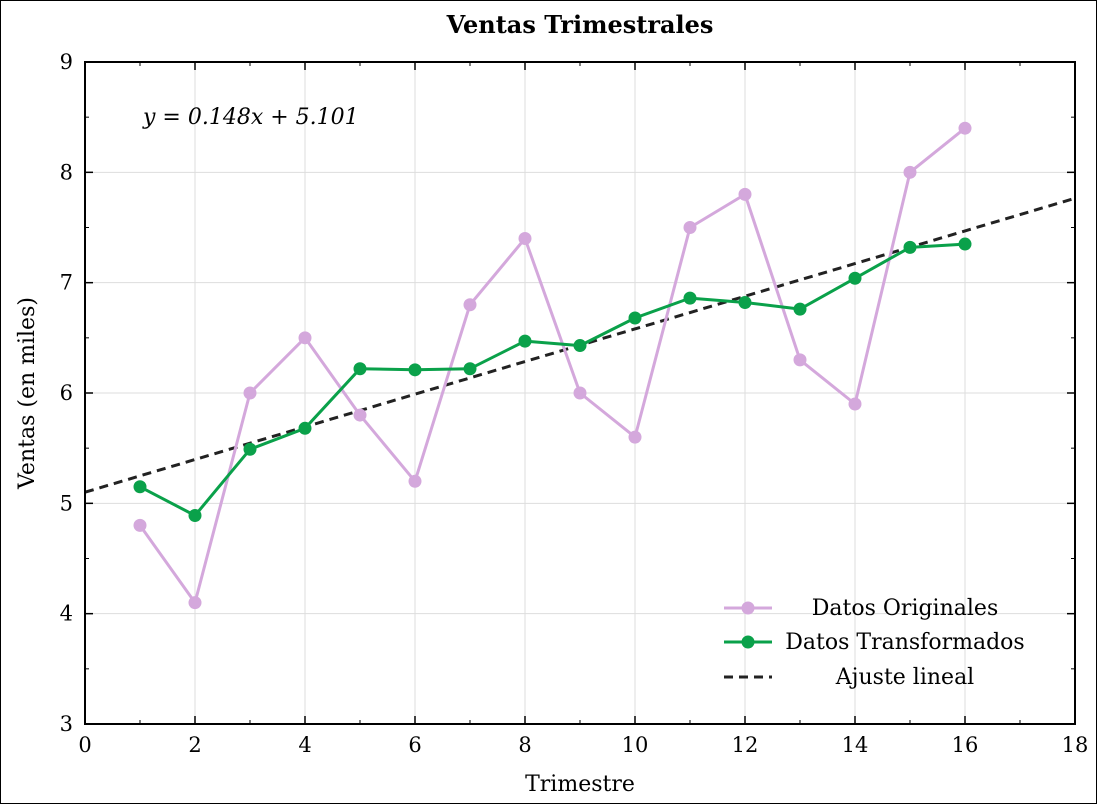  What do you see at coordinates (66, 614) in the screenshot?
I see `y-tick-label: 4` at bounding box center [66, 614].